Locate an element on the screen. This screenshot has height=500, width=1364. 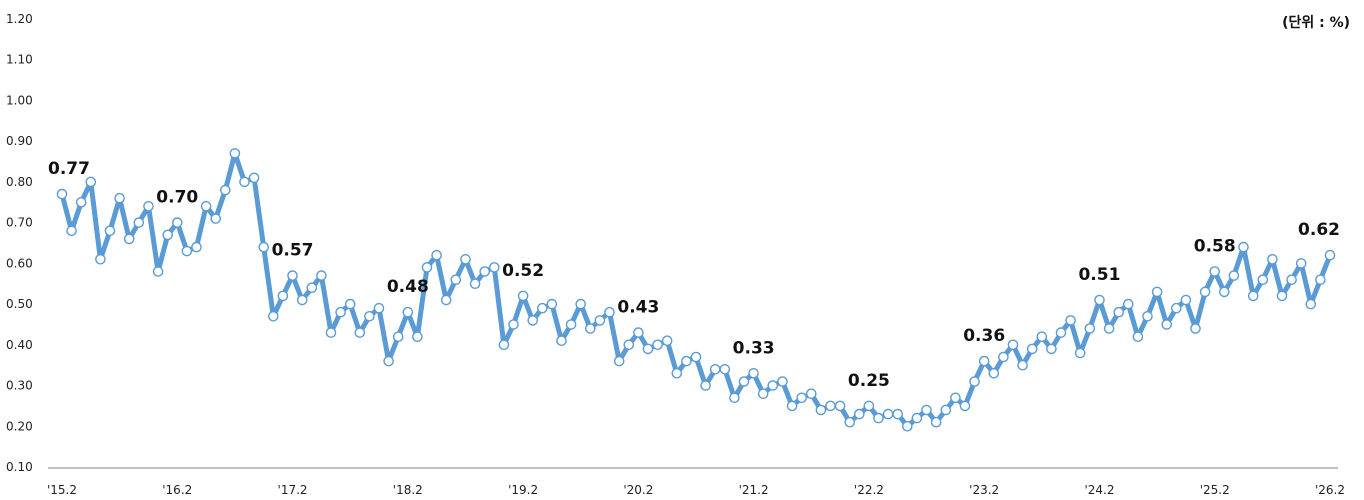
y-tick-label: 0.60 is located at coordinates (19, 263).